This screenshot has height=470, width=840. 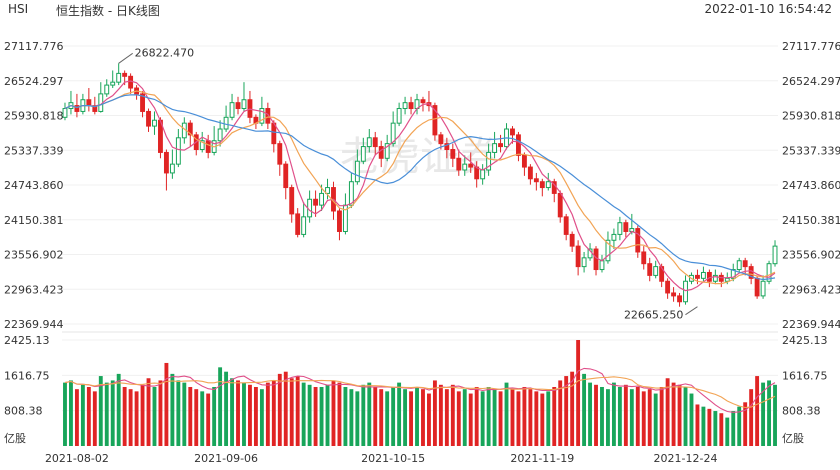 What do you see at coordinates (811, 220) in the screenshot?
I see `price-tick-right: 24150.381` at bounding box center [811, 220].